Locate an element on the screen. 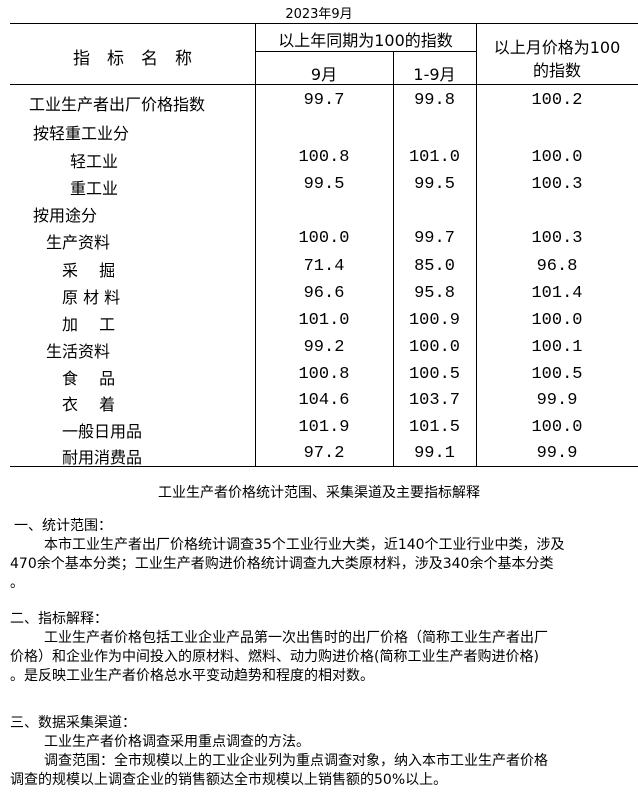 This screenshot has width=638, height=802. value-ytd: 99.8 is located at coordinates (434, 100).